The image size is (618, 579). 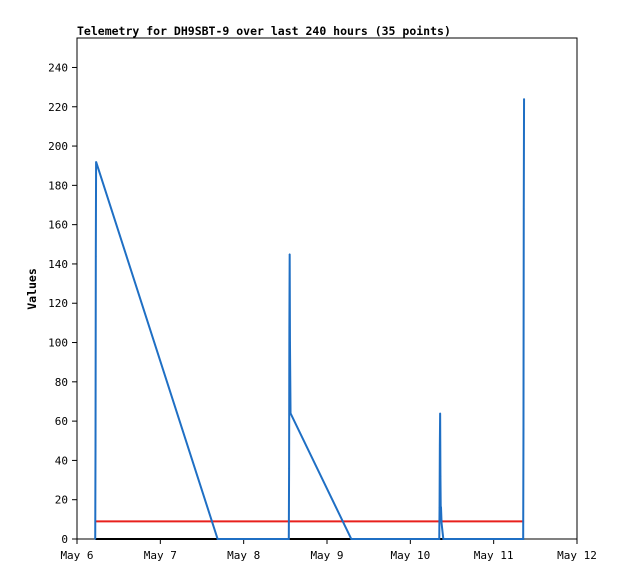 I want to click on y-axis: 0 20 40 60 80 100 120 140 160 180 200 220 240, so click(x=62, y=303).